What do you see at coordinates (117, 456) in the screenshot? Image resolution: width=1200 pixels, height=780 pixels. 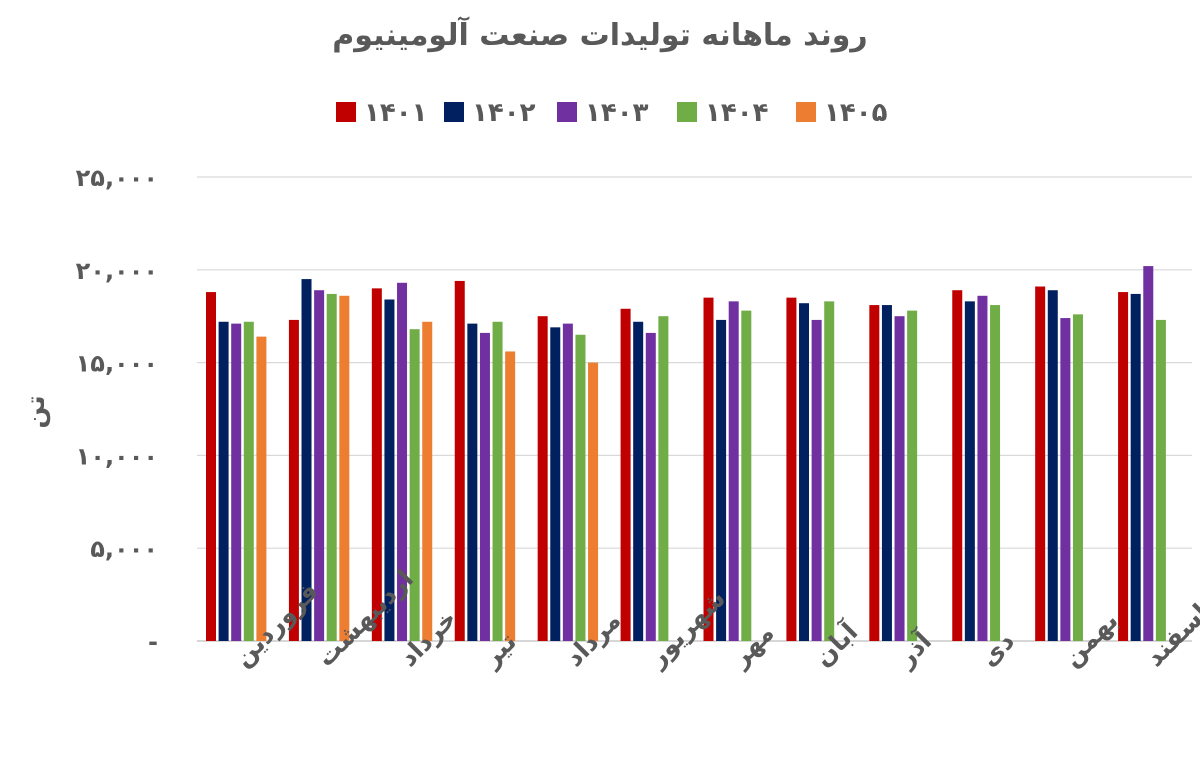 I see `y-tick-label: ۱۰,۰۰۰` at bounding box center [117, 456].